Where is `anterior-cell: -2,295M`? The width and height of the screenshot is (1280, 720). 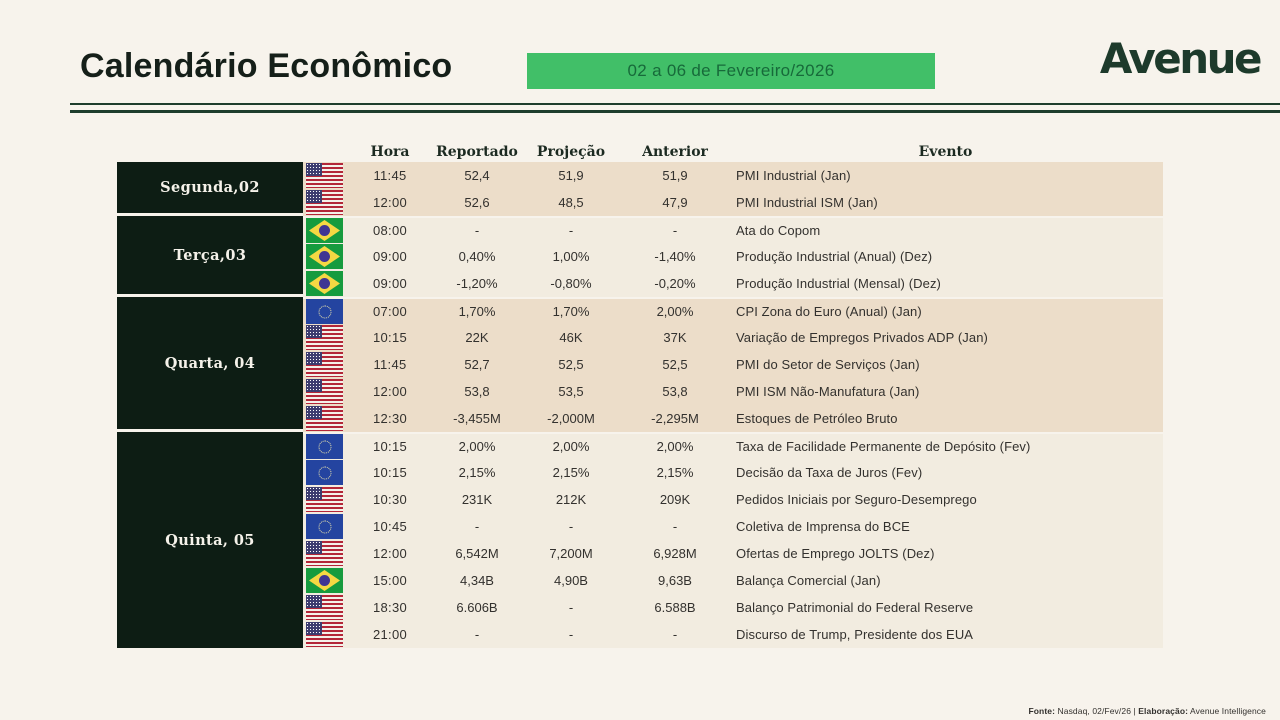 anterior-cell: -2,295M is located at coordinates (675, 418).